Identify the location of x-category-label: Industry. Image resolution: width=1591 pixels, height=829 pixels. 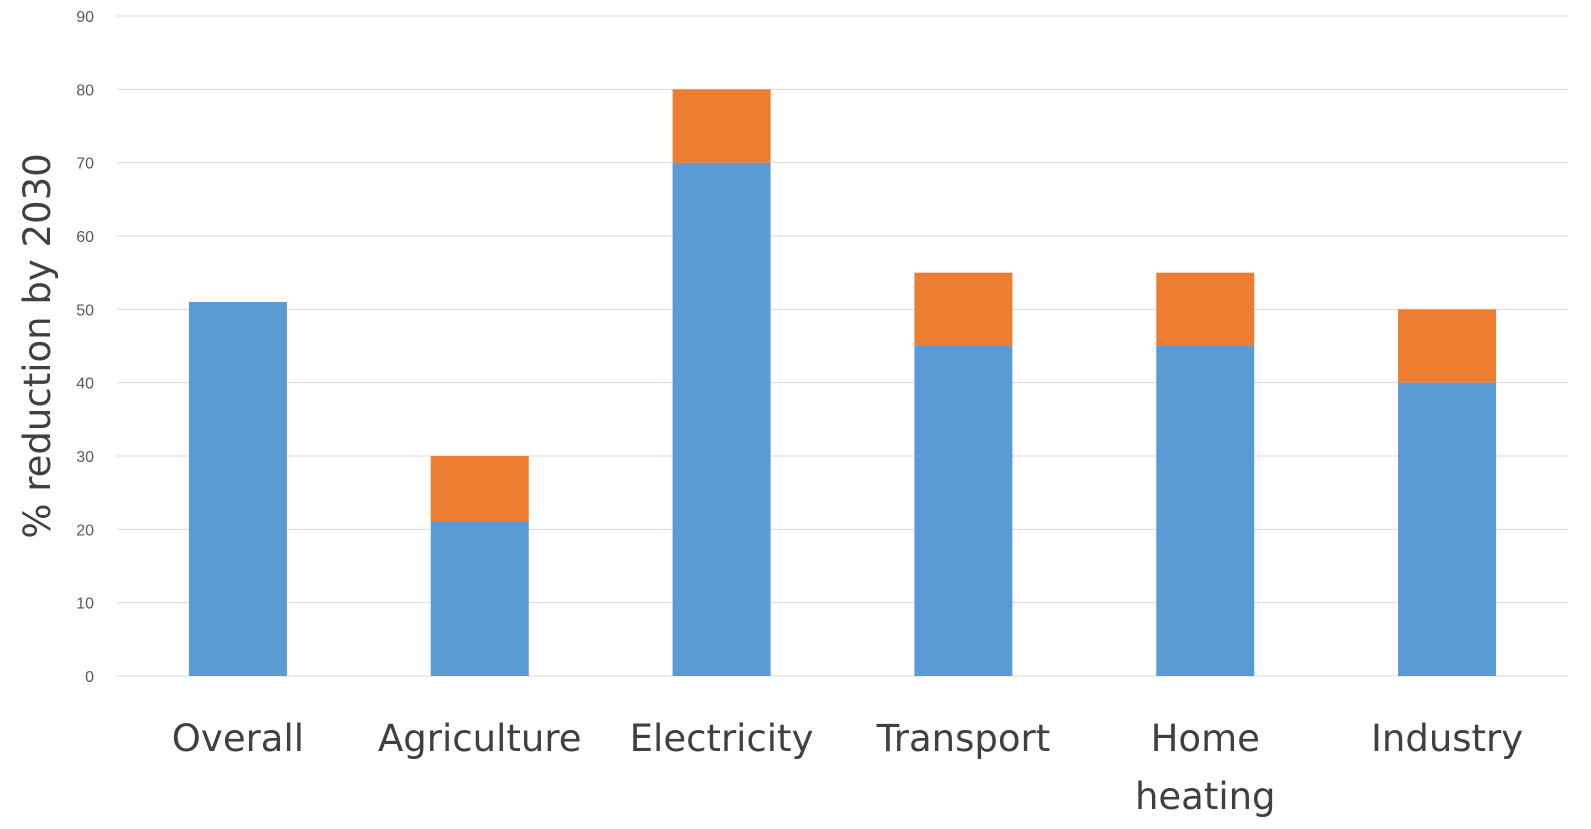
(1447, 738).